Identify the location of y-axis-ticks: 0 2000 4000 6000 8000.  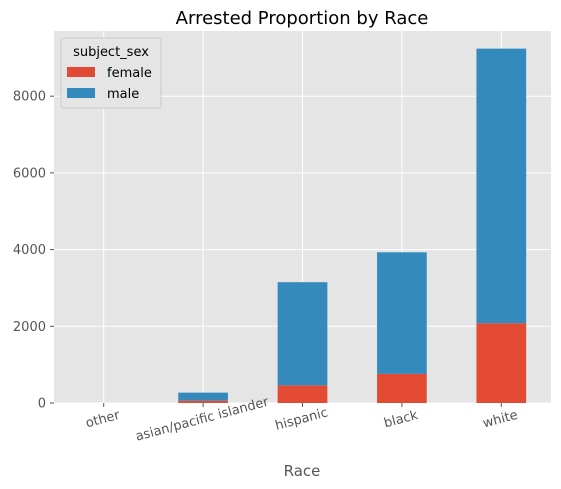
(33, 251).